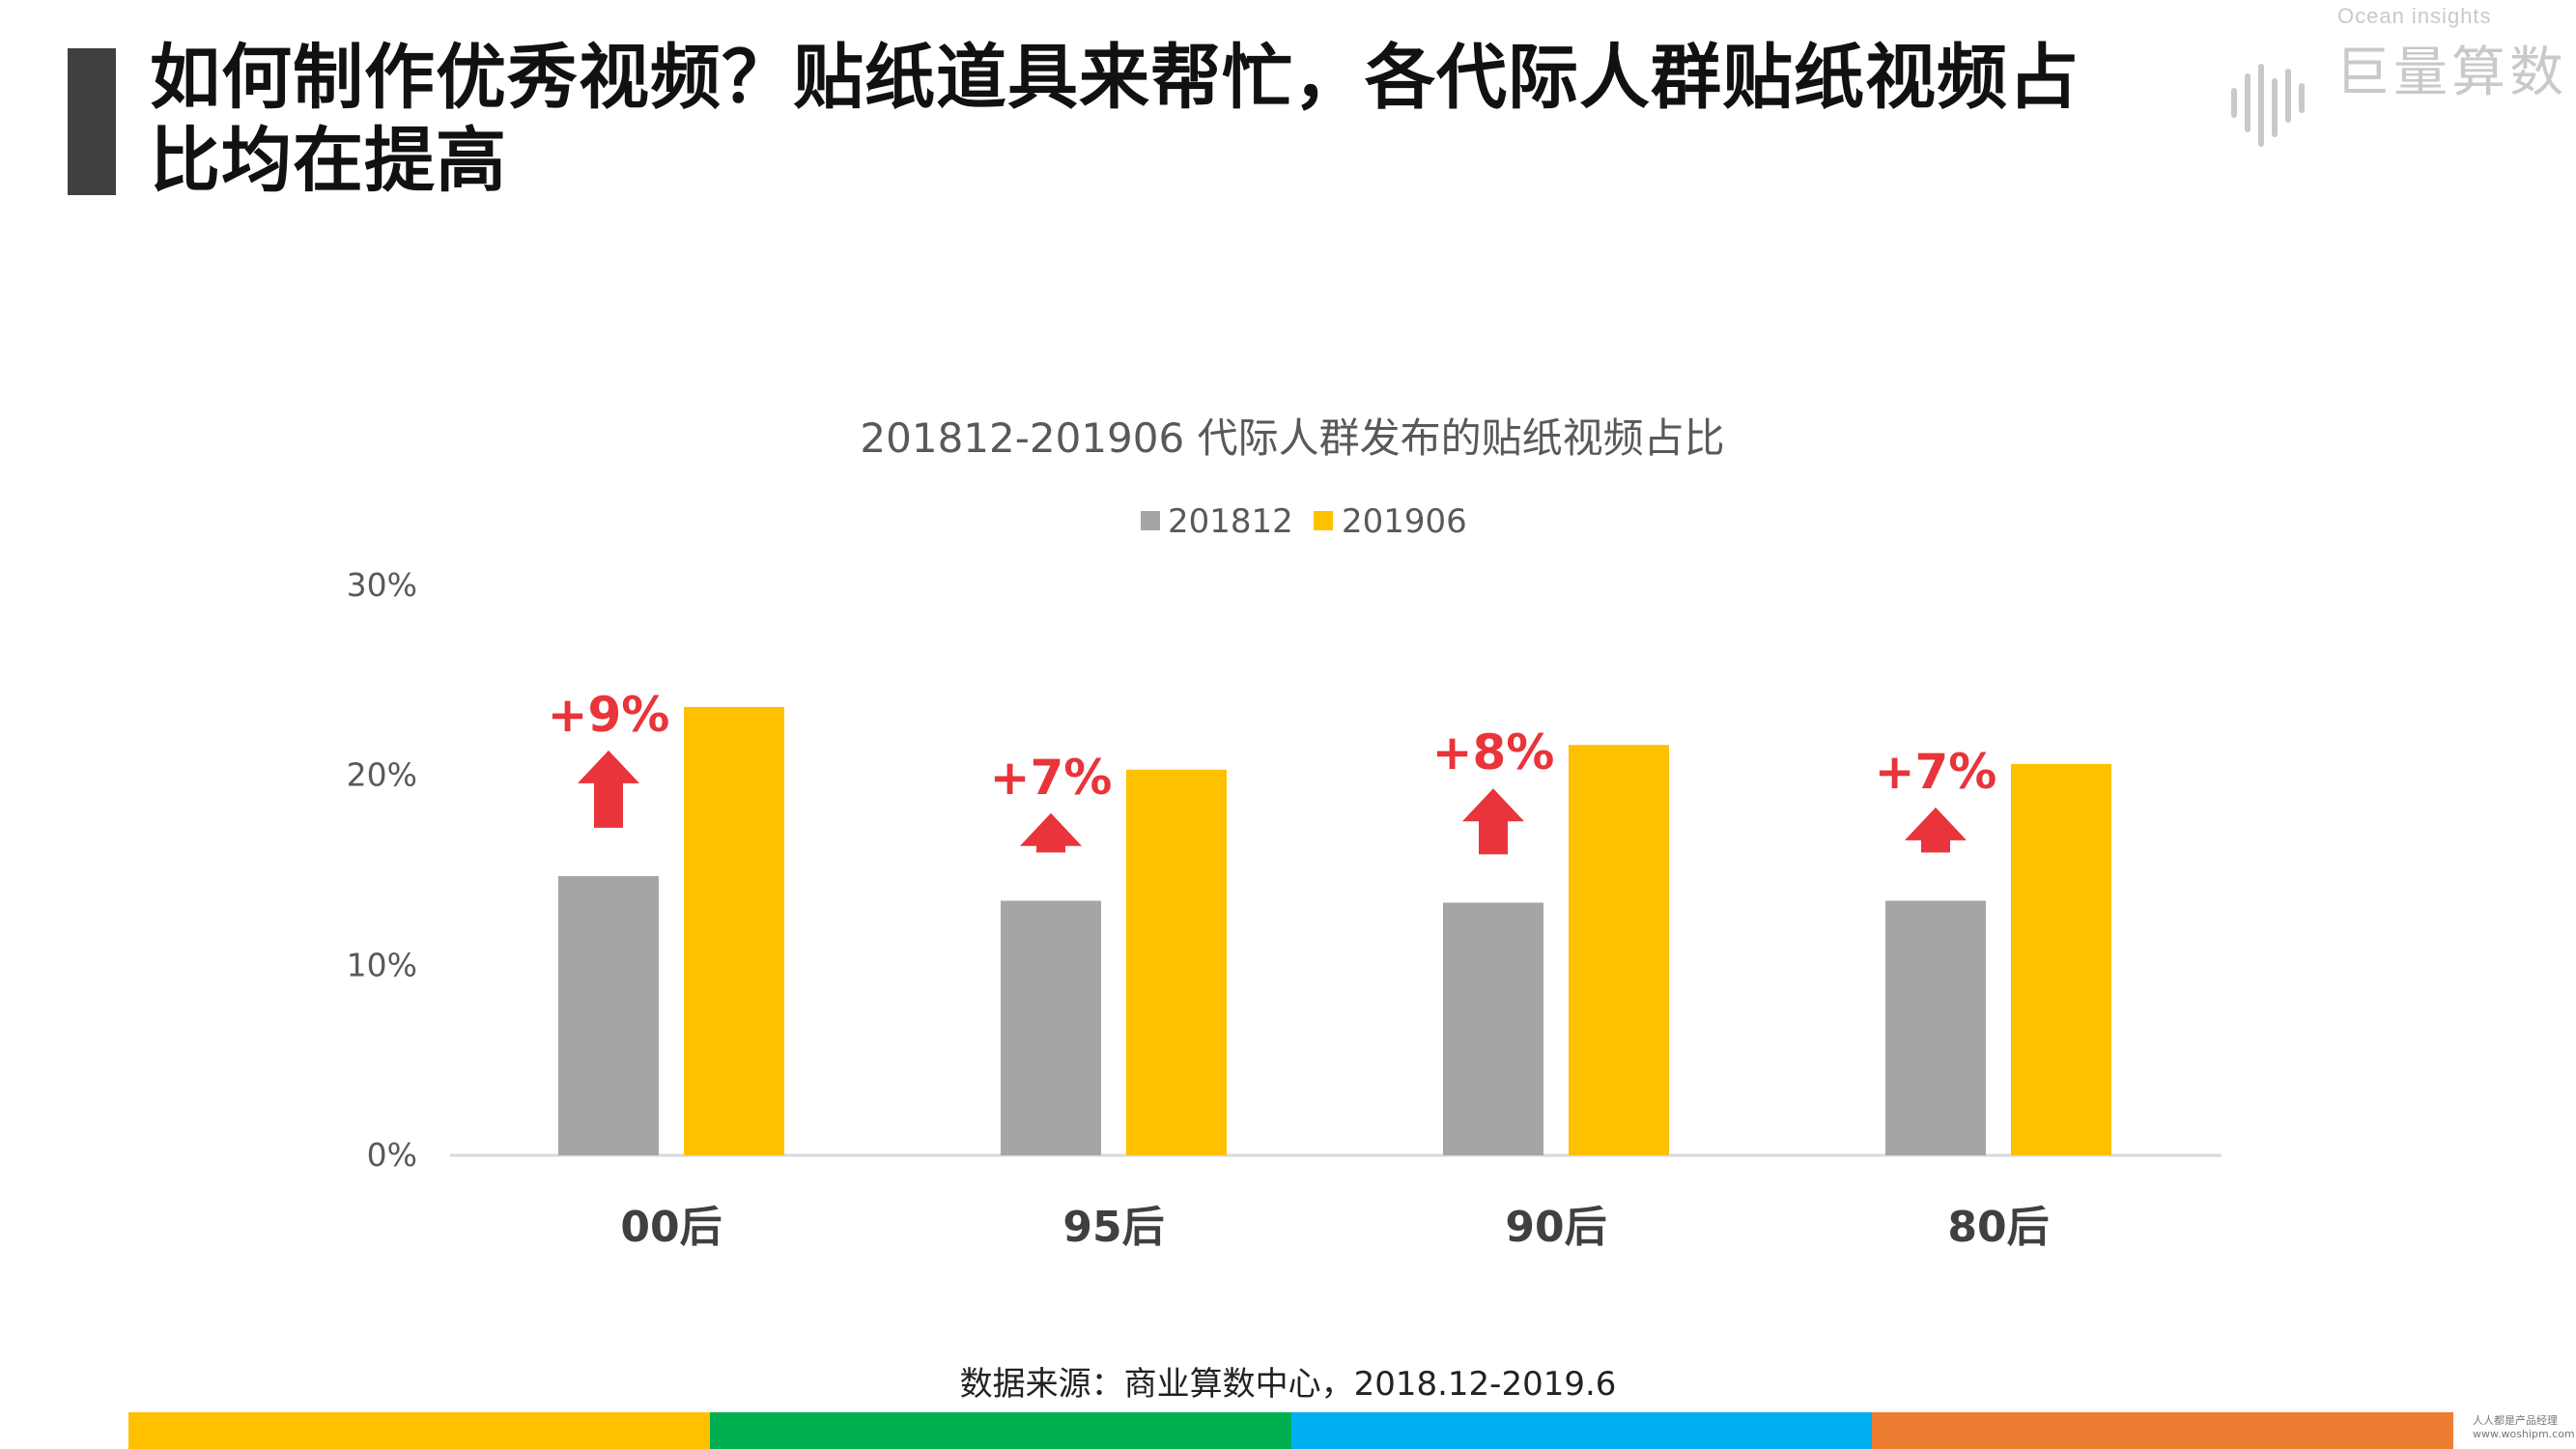  What do you see at coordinates (1115, 119) in the screenshot?
I see `page-title: 如何制作优秀视频？贴纸道具来帮忙，各代际人群贴纸视频占比均在提高` at bounding box center [1115, 119].